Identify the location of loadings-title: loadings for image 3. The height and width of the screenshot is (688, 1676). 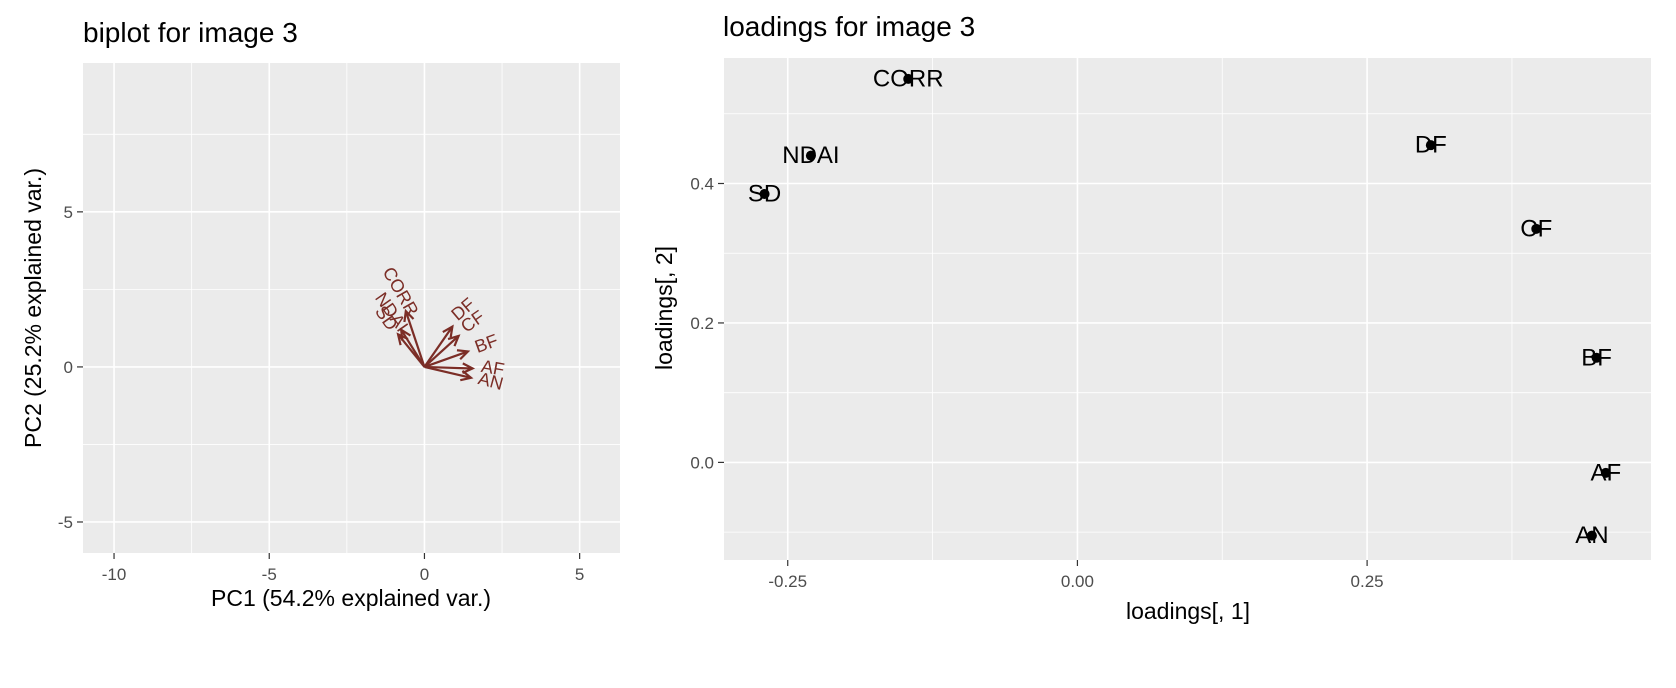
(849, 26).